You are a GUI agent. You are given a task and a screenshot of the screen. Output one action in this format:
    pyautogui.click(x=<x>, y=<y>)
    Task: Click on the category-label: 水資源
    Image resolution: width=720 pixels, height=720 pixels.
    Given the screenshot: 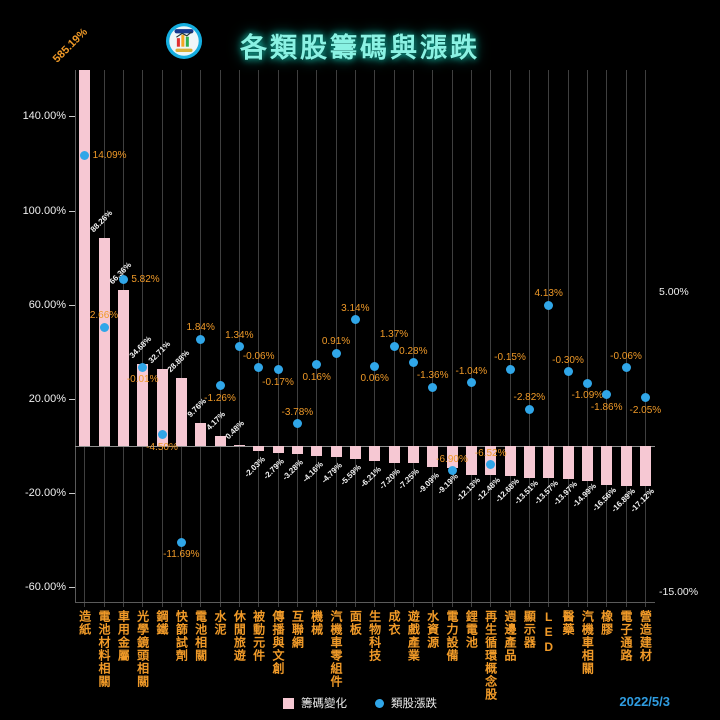 What is the action you would take?
    pyautogui.click(x=432, y=629)
    